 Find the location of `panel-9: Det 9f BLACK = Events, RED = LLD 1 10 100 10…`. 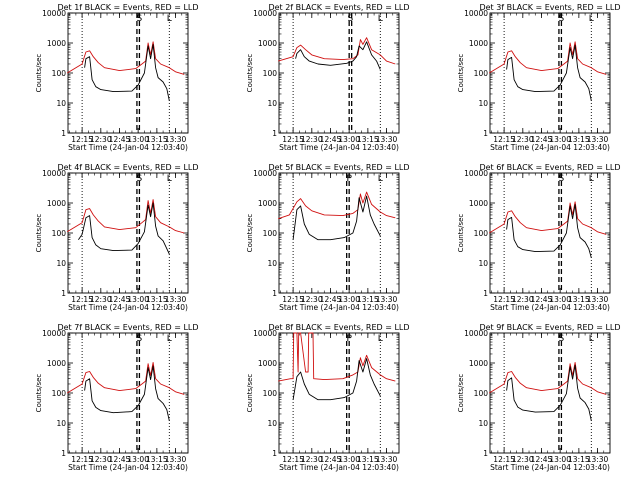

panel-9: Det 9f BLACK = Events, RED = LLD 1 10 100 10… is located at coordinates (539, 397).